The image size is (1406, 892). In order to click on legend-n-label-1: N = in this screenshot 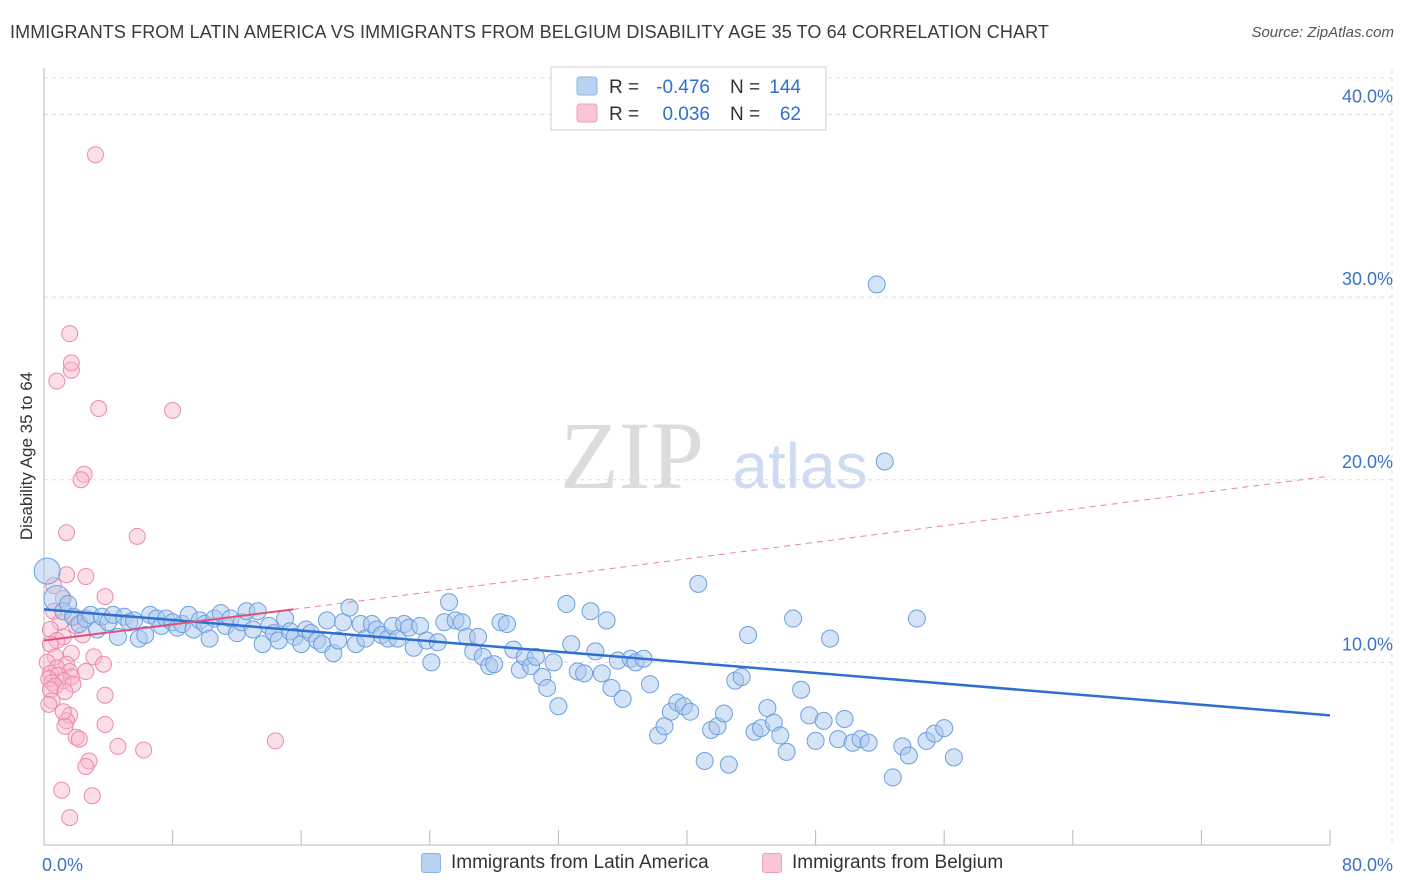, I will do `click(745, 87)`.